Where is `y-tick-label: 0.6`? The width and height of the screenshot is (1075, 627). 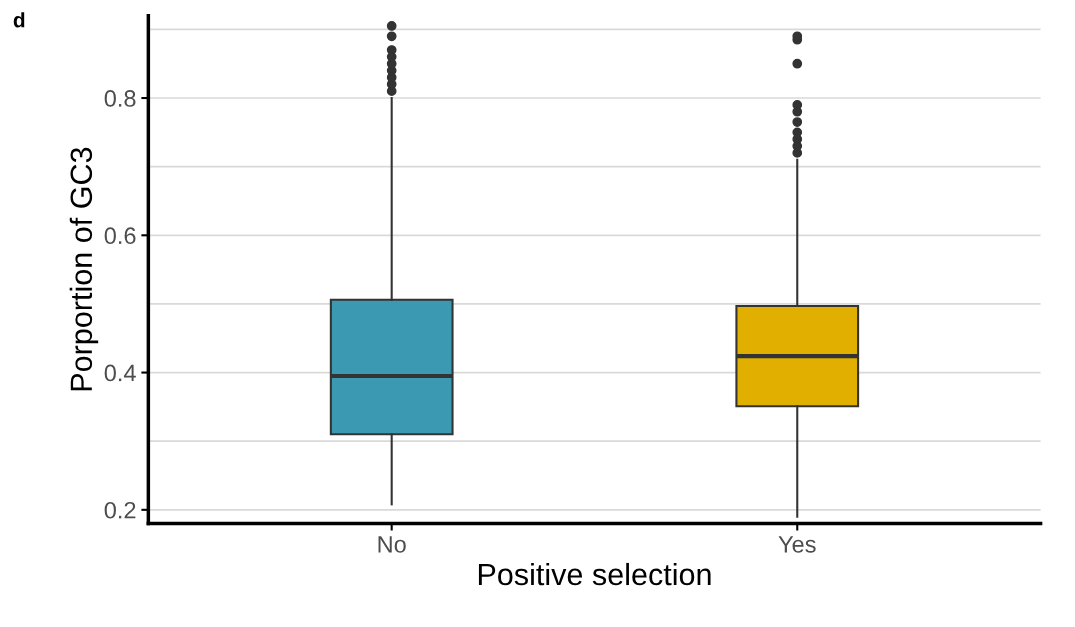 y-tick-label: 0.6 is located at coordinates (120, 236).